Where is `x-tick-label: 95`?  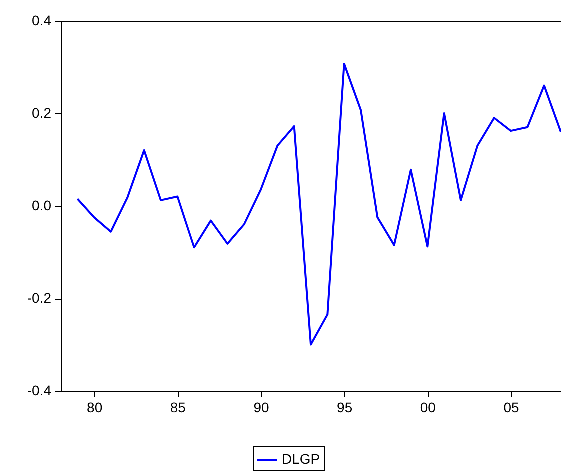 x-tick-label: 95 is located at coordinates (345, 408).